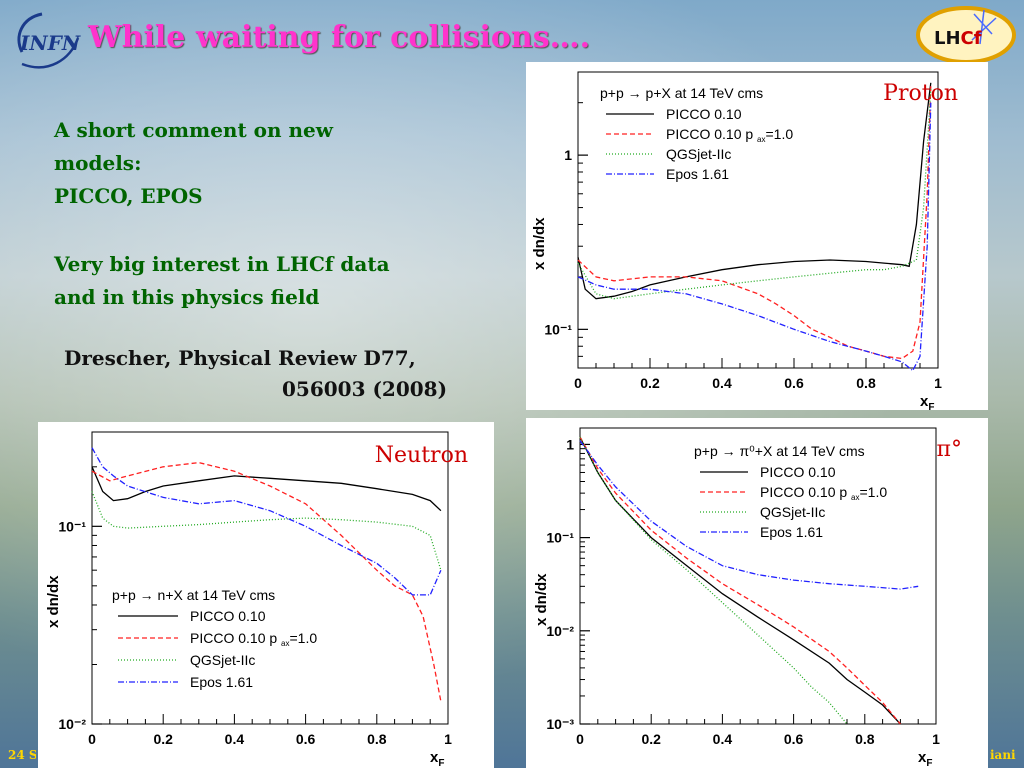 Image resolution: width=1024 pixels, height=768 pixels. Describe the element at coordinates (228, 616) in the screenshot. I see `neutron-legend-entry: PICCO 0.10` at that location.